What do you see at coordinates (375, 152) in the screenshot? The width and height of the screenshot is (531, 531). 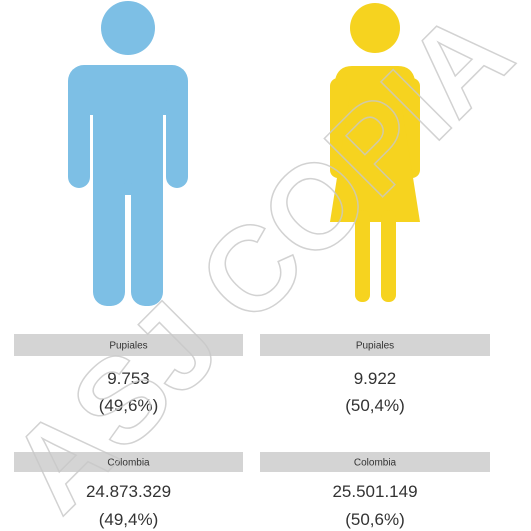 I see `female-icon` at bounding box center [375, 152].